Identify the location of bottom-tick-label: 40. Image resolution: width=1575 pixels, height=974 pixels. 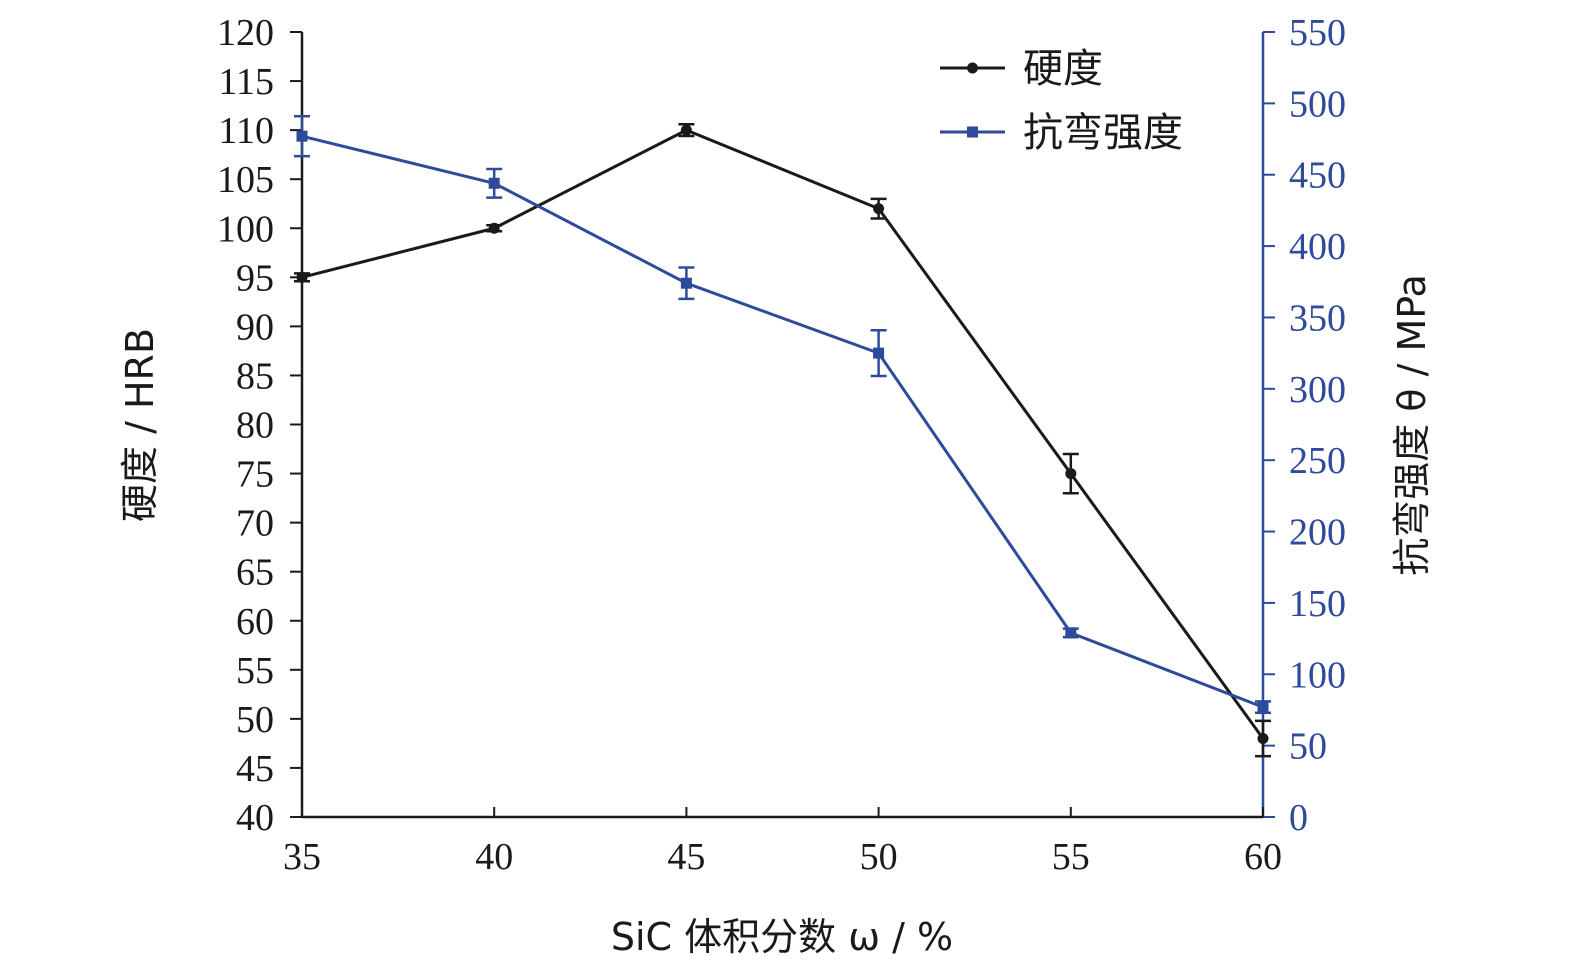
(494, 857).